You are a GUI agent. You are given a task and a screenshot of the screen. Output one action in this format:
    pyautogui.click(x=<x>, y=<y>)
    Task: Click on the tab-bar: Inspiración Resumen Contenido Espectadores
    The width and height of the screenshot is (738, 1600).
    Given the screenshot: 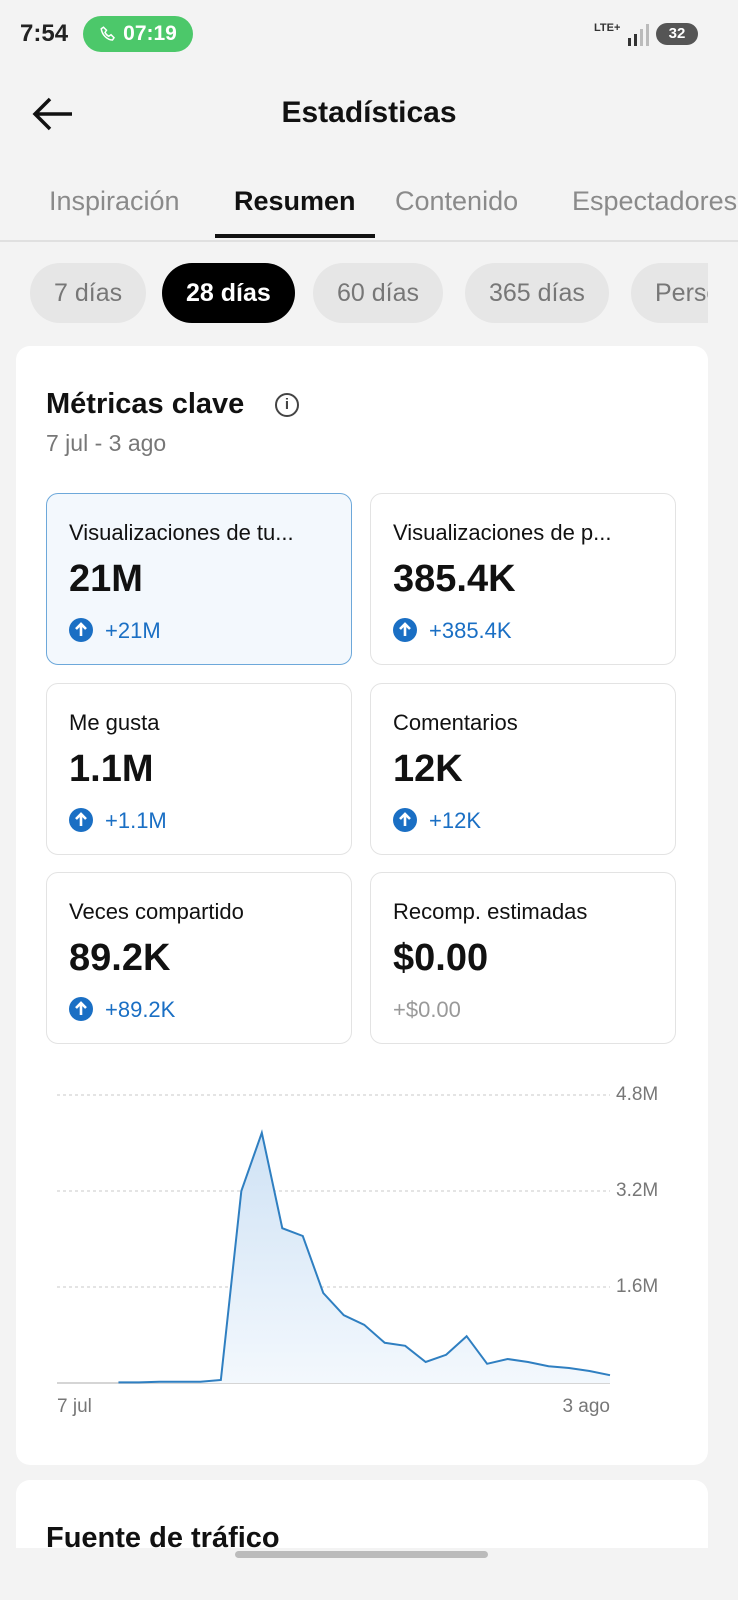 What is the action you would take?
    pyautogui.click(x=369, y=211)
    